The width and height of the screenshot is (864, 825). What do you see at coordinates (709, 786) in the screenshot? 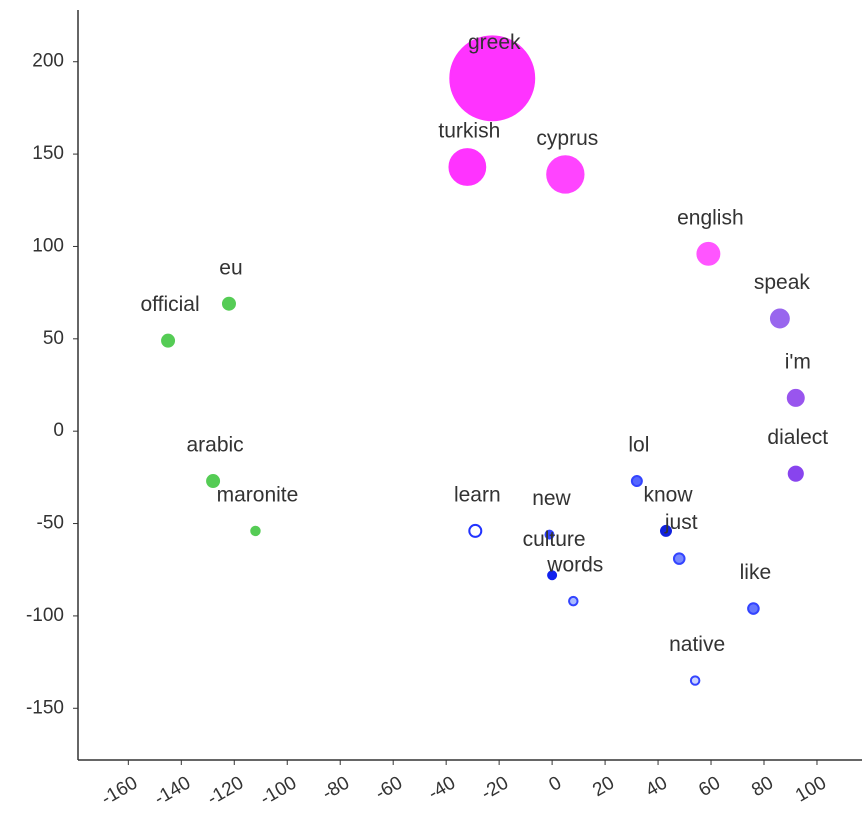
I see `x-tick-label: 60` at bounding box center [709, 786].